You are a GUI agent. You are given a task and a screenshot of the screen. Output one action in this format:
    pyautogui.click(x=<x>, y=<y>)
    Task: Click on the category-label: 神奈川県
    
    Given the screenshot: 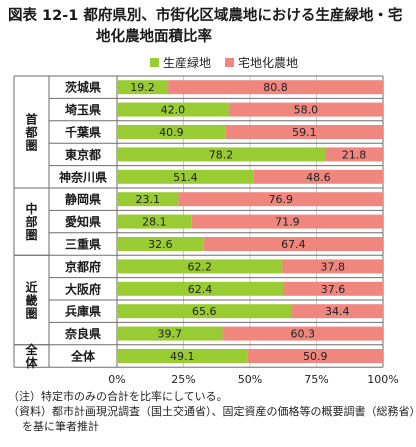 What is the action you would take?
    pyautogui.click(x=83, y=176)
    